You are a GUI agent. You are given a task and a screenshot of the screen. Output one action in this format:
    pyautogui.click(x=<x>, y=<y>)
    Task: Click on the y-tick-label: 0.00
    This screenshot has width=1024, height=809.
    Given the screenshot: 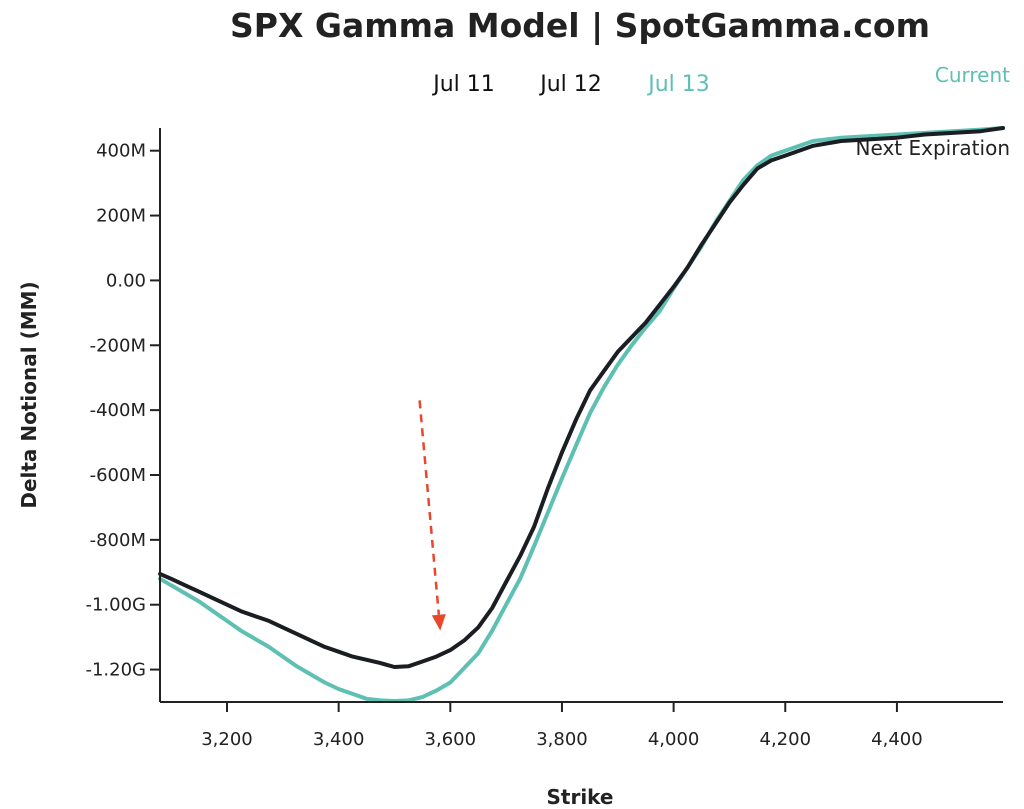 What is the action you would take?
    pyautogui.click(x=126, y=280)
    